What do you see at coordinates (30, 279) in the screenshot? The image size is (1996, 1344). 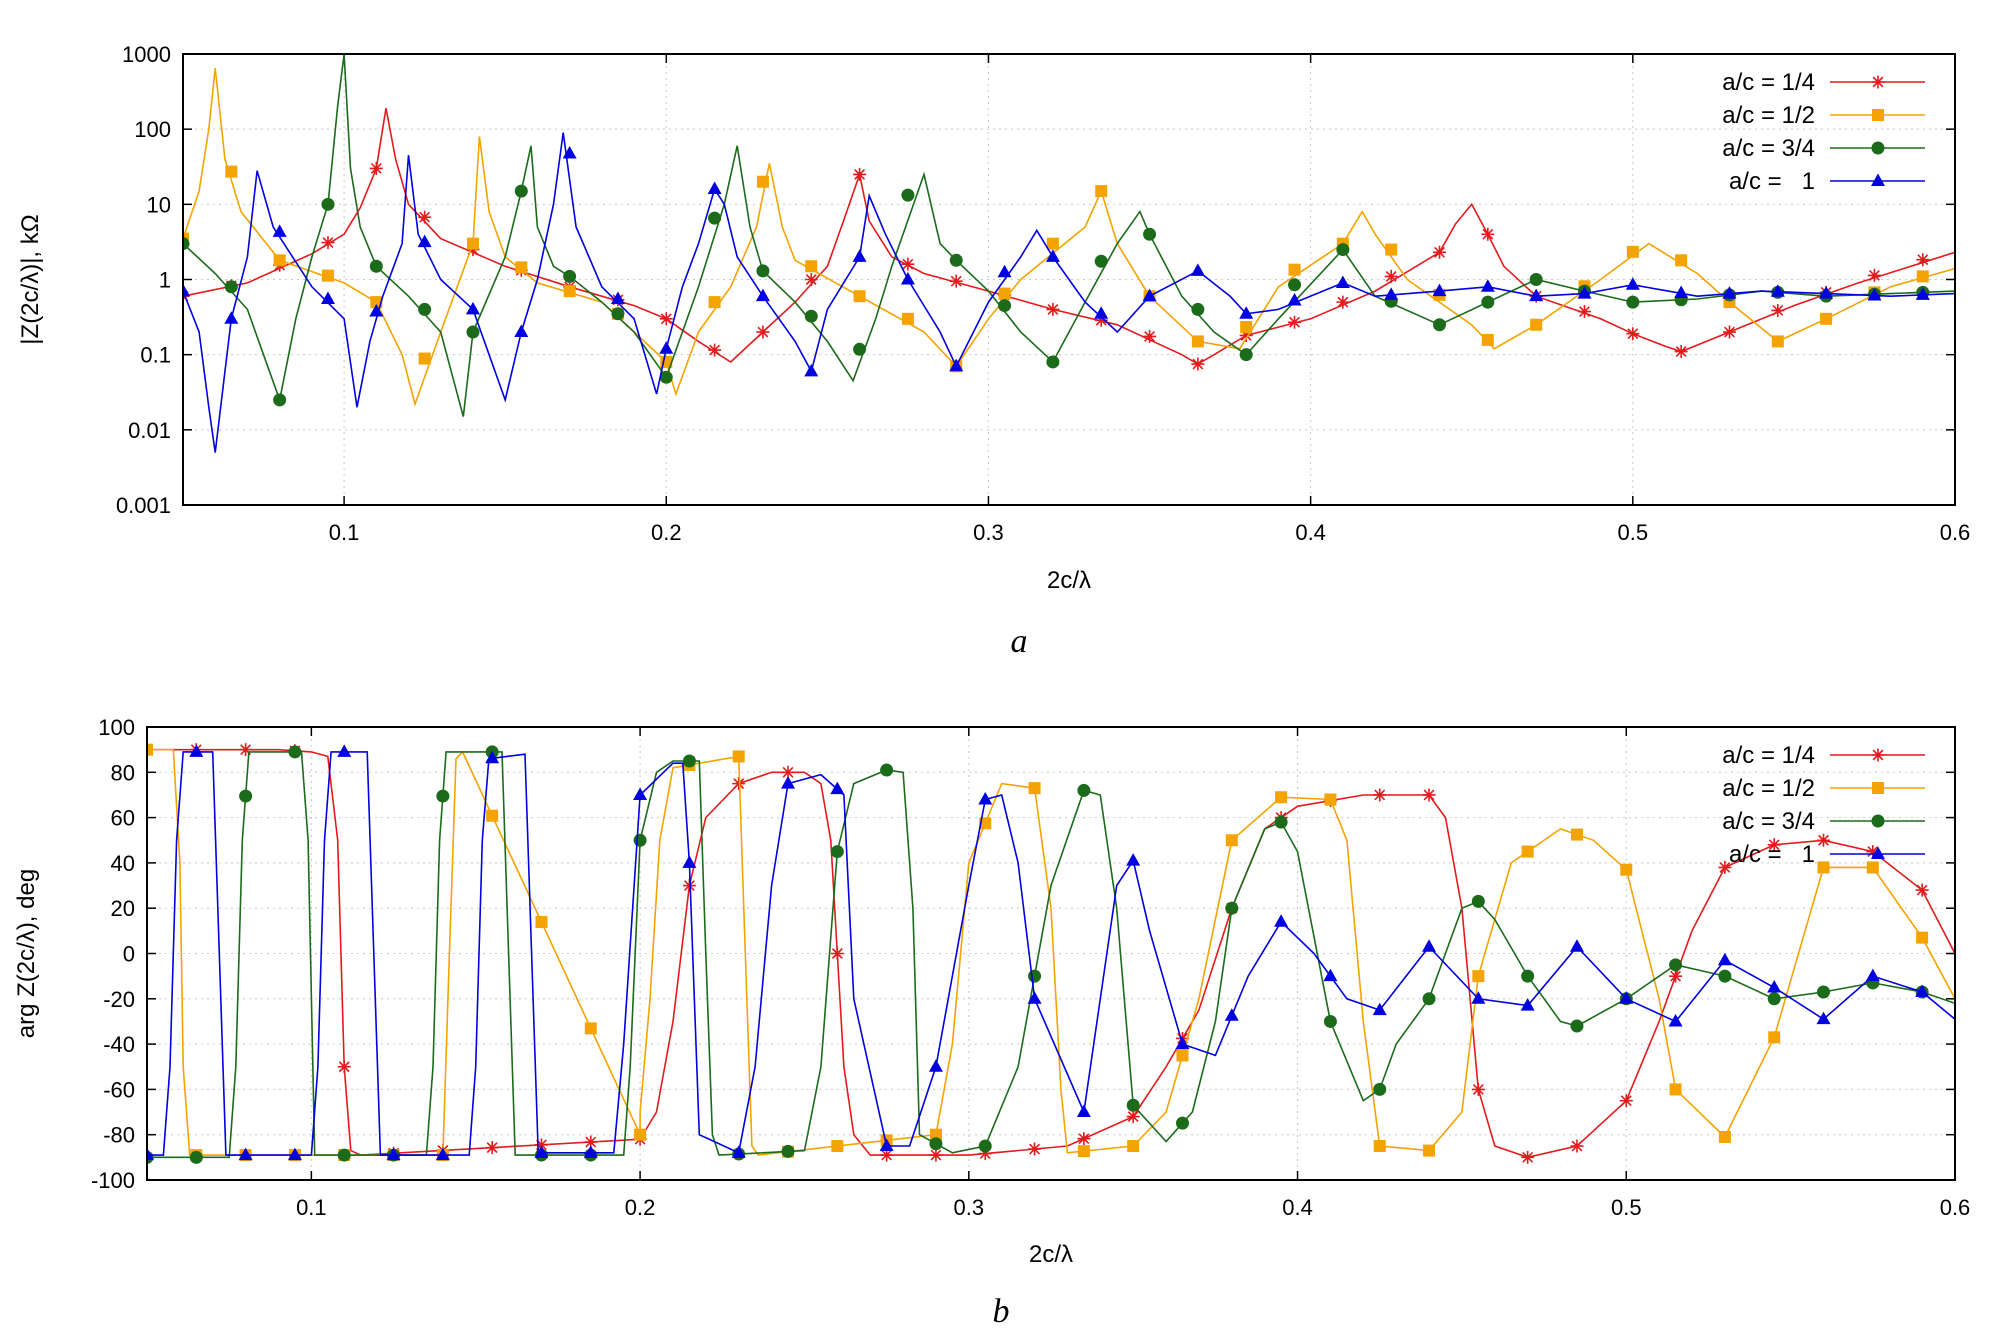 I see `y-axis-label: |Z(2c/λ)|, kΩ` at bounding box center [30, 279].